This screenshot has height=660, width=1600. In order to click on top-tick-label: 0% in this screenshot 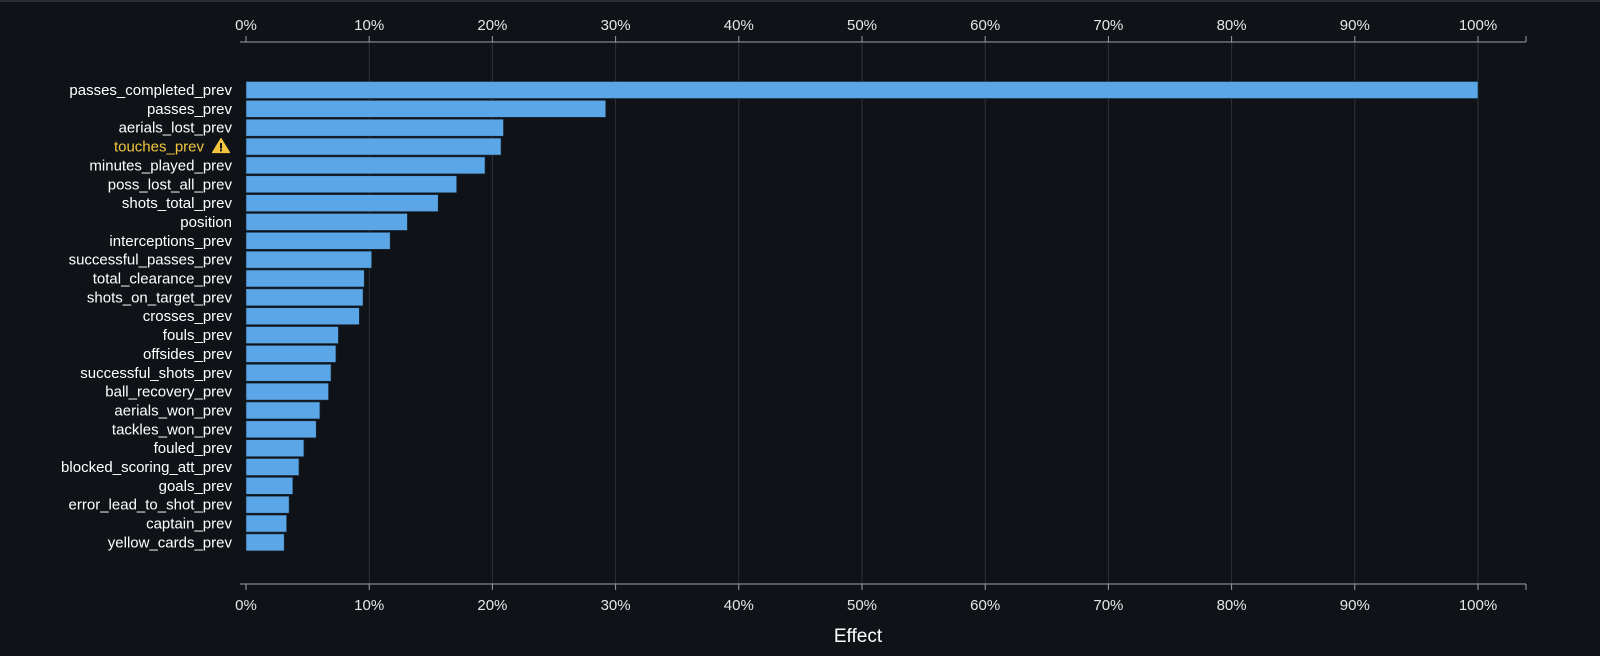, I will do `click(246, 25)`.